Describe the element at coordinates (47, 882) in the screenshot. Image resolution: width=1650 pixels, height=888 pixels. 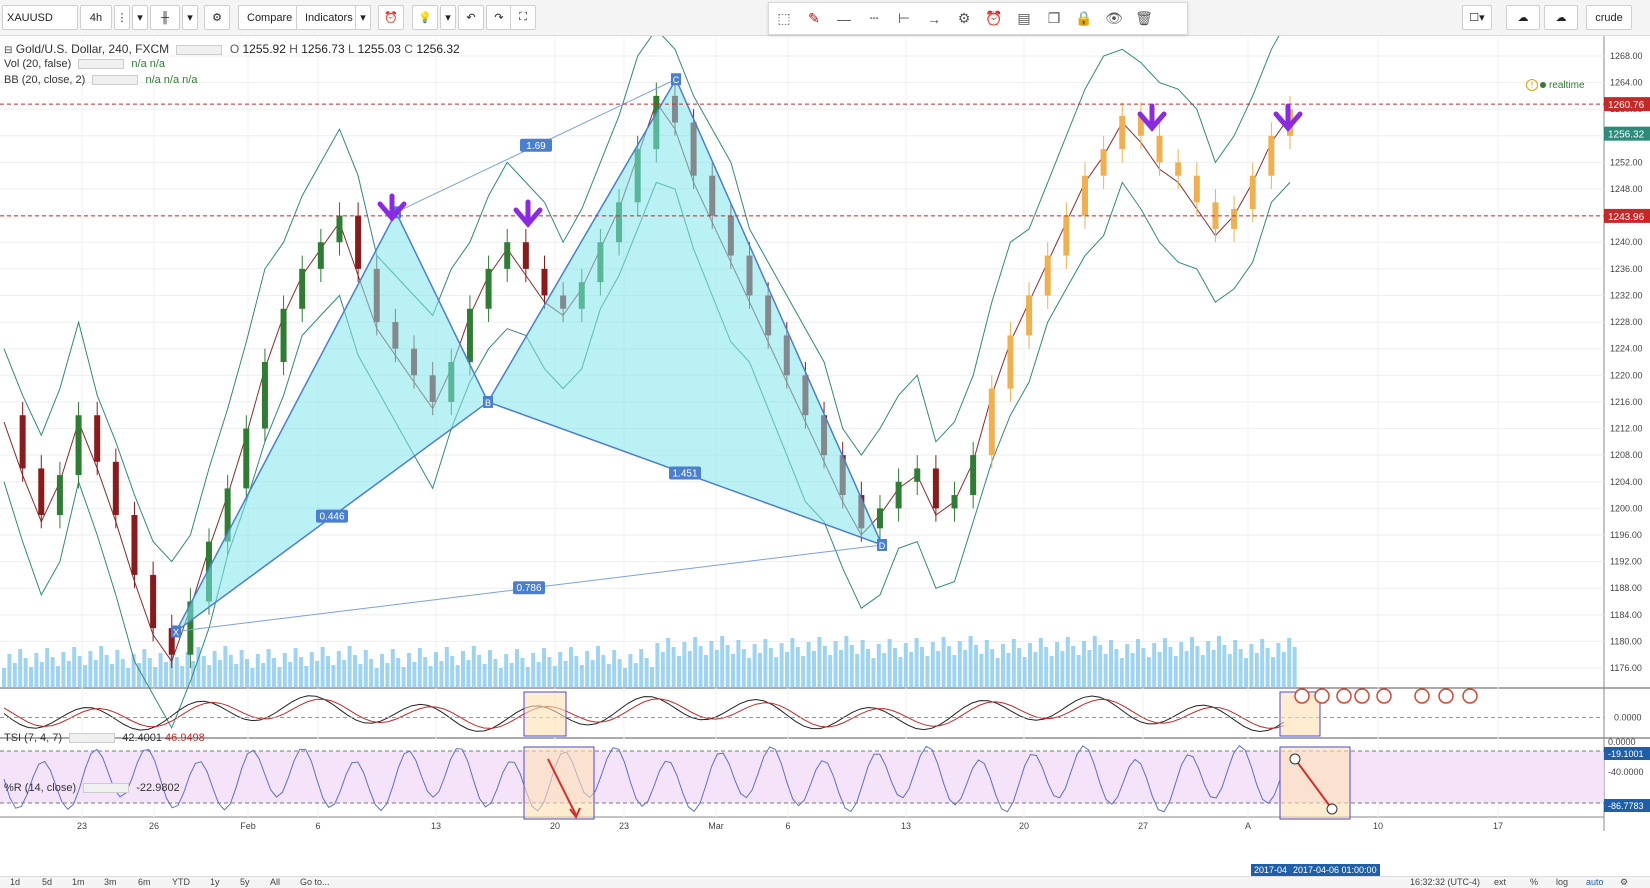
I see `range-5d: 5d` at that location.